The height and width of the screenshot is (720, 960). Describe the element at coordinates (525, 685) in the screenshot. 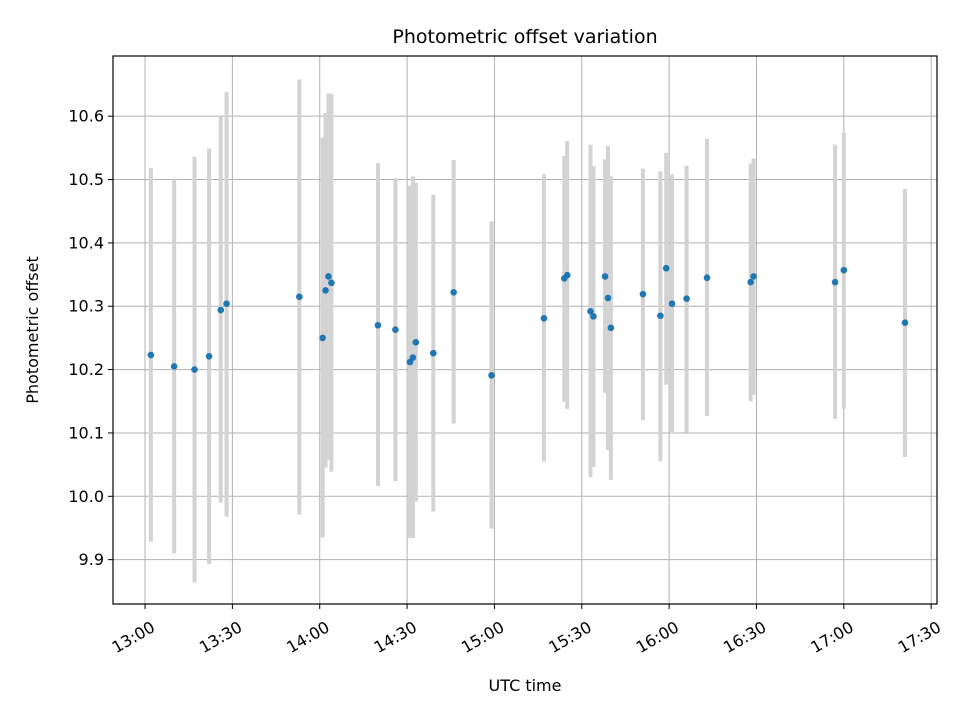

I see `x-axis-title: UTC time` at that location.